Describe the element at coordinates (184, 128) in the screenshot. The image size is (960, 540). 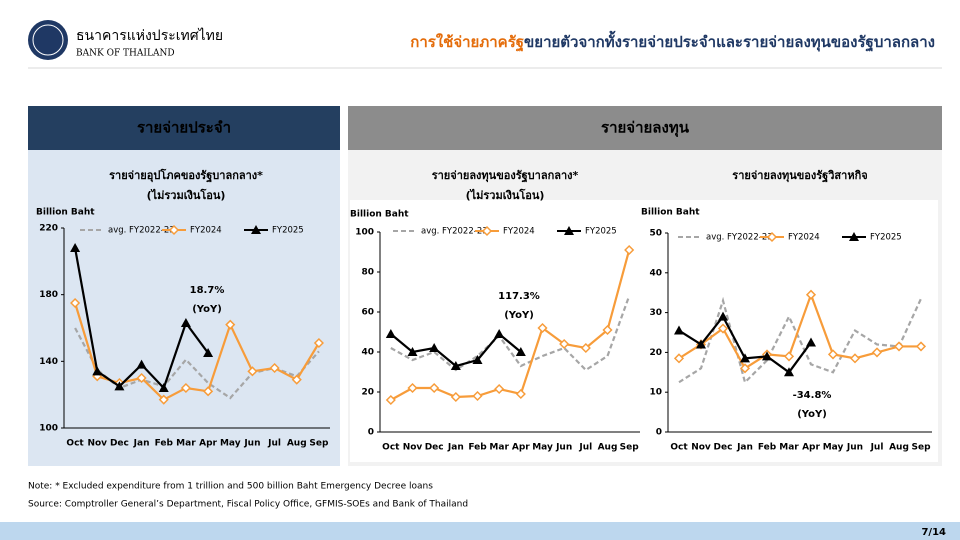
I see `panel-title: รายจ่ายประจำ` at that location.